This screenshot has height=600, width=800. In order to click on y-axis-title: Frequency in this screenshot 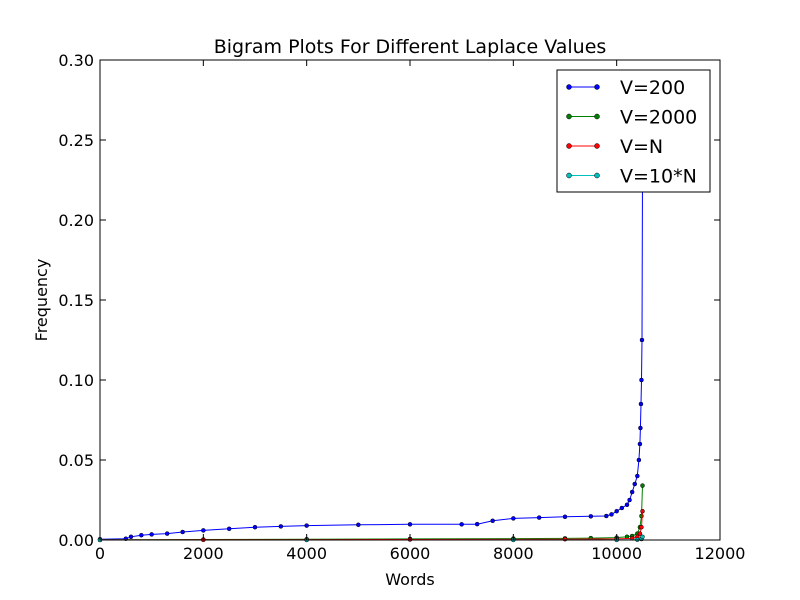, I will do `click(41, 300)`.